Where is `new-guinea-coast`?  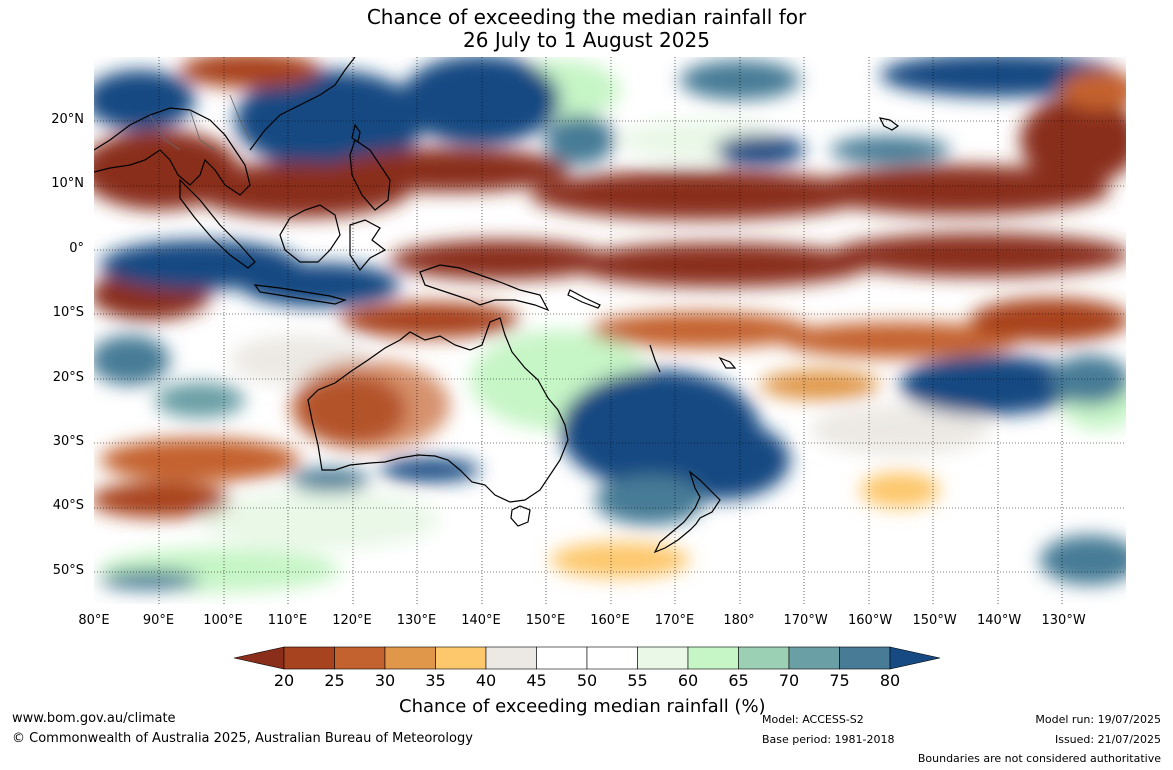 new-guinea-coast is located at coordinates (484, 288).